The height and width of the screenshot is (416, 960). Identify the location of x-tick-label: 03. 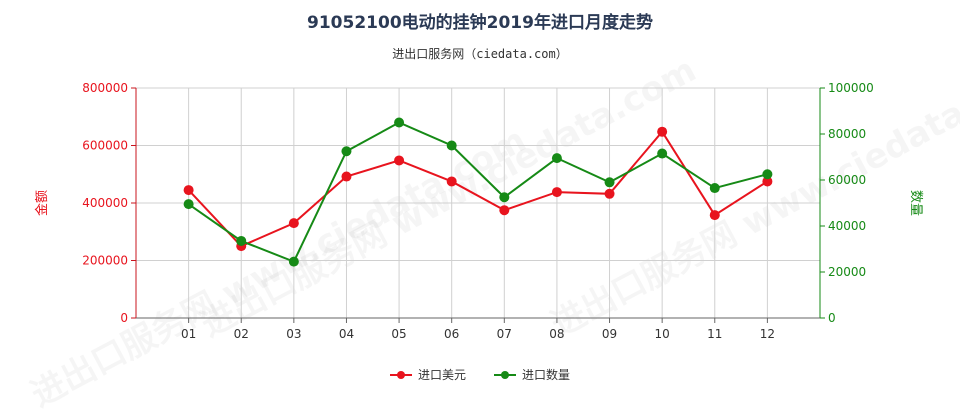
(293, 334).